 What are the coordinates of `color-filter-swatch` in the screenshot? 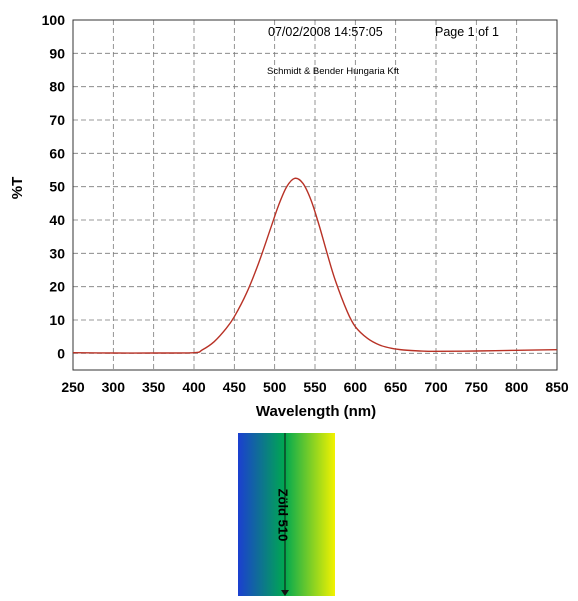 It's located at (286, 514).